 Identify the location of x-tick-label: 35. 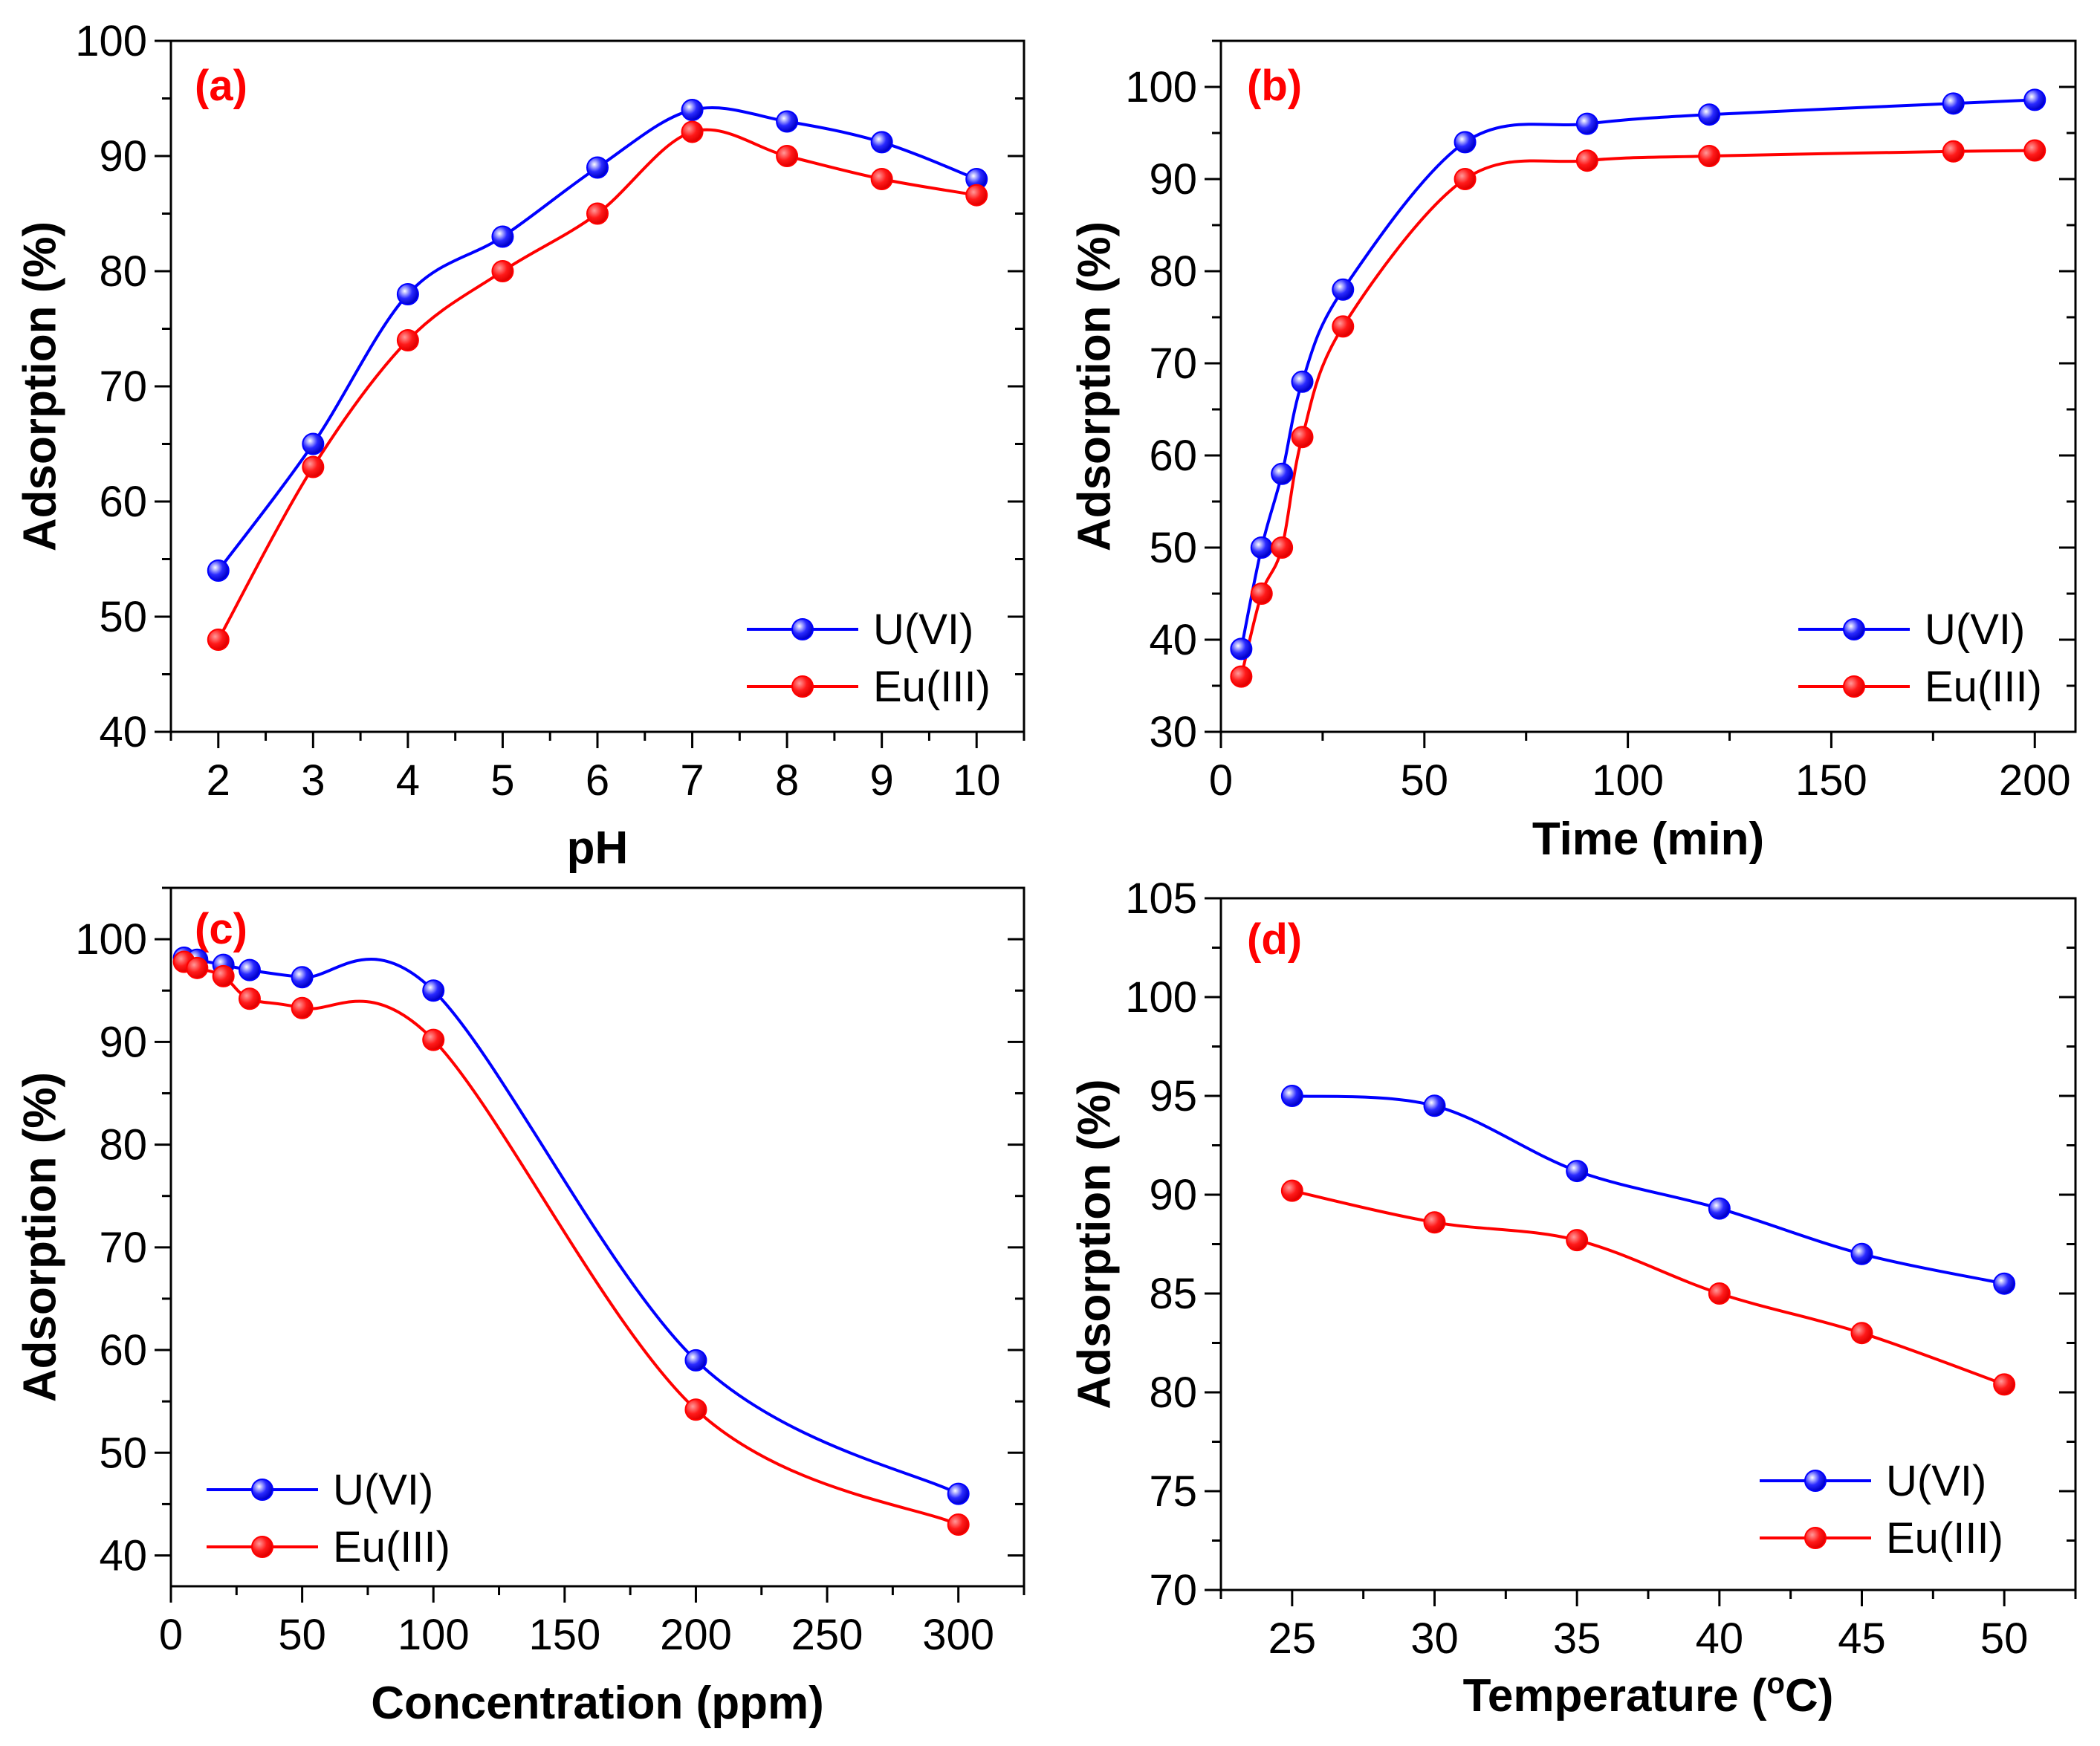
(1577, 1638).